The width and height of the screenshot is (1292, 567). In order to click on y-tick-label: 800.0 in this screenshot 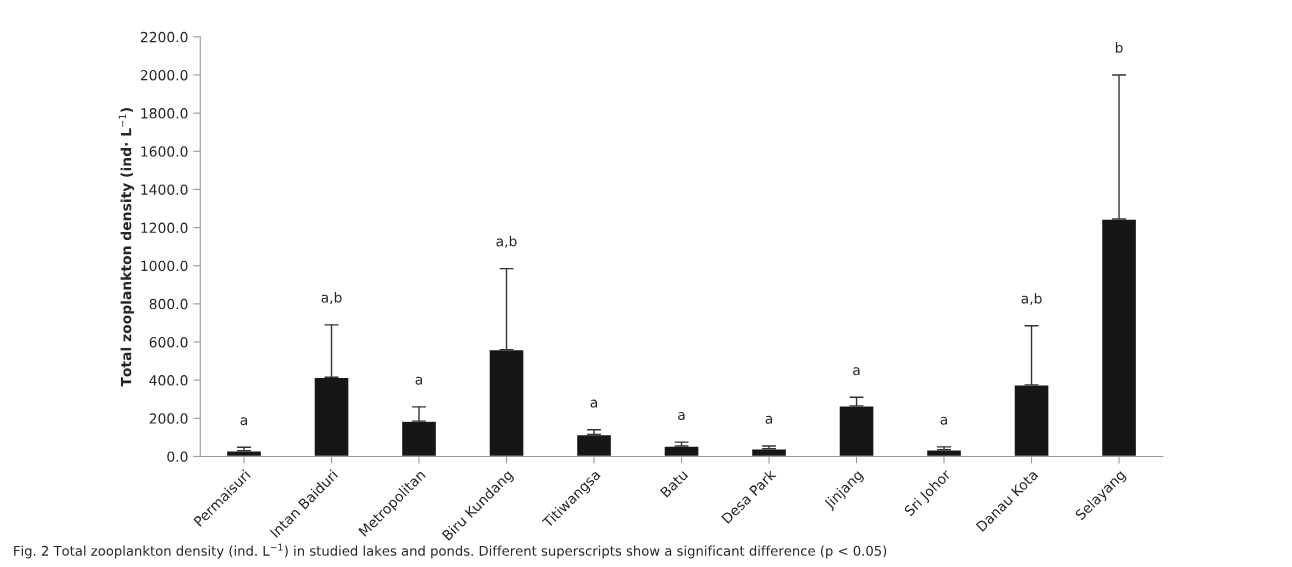, I will do `click(168, 304)`.